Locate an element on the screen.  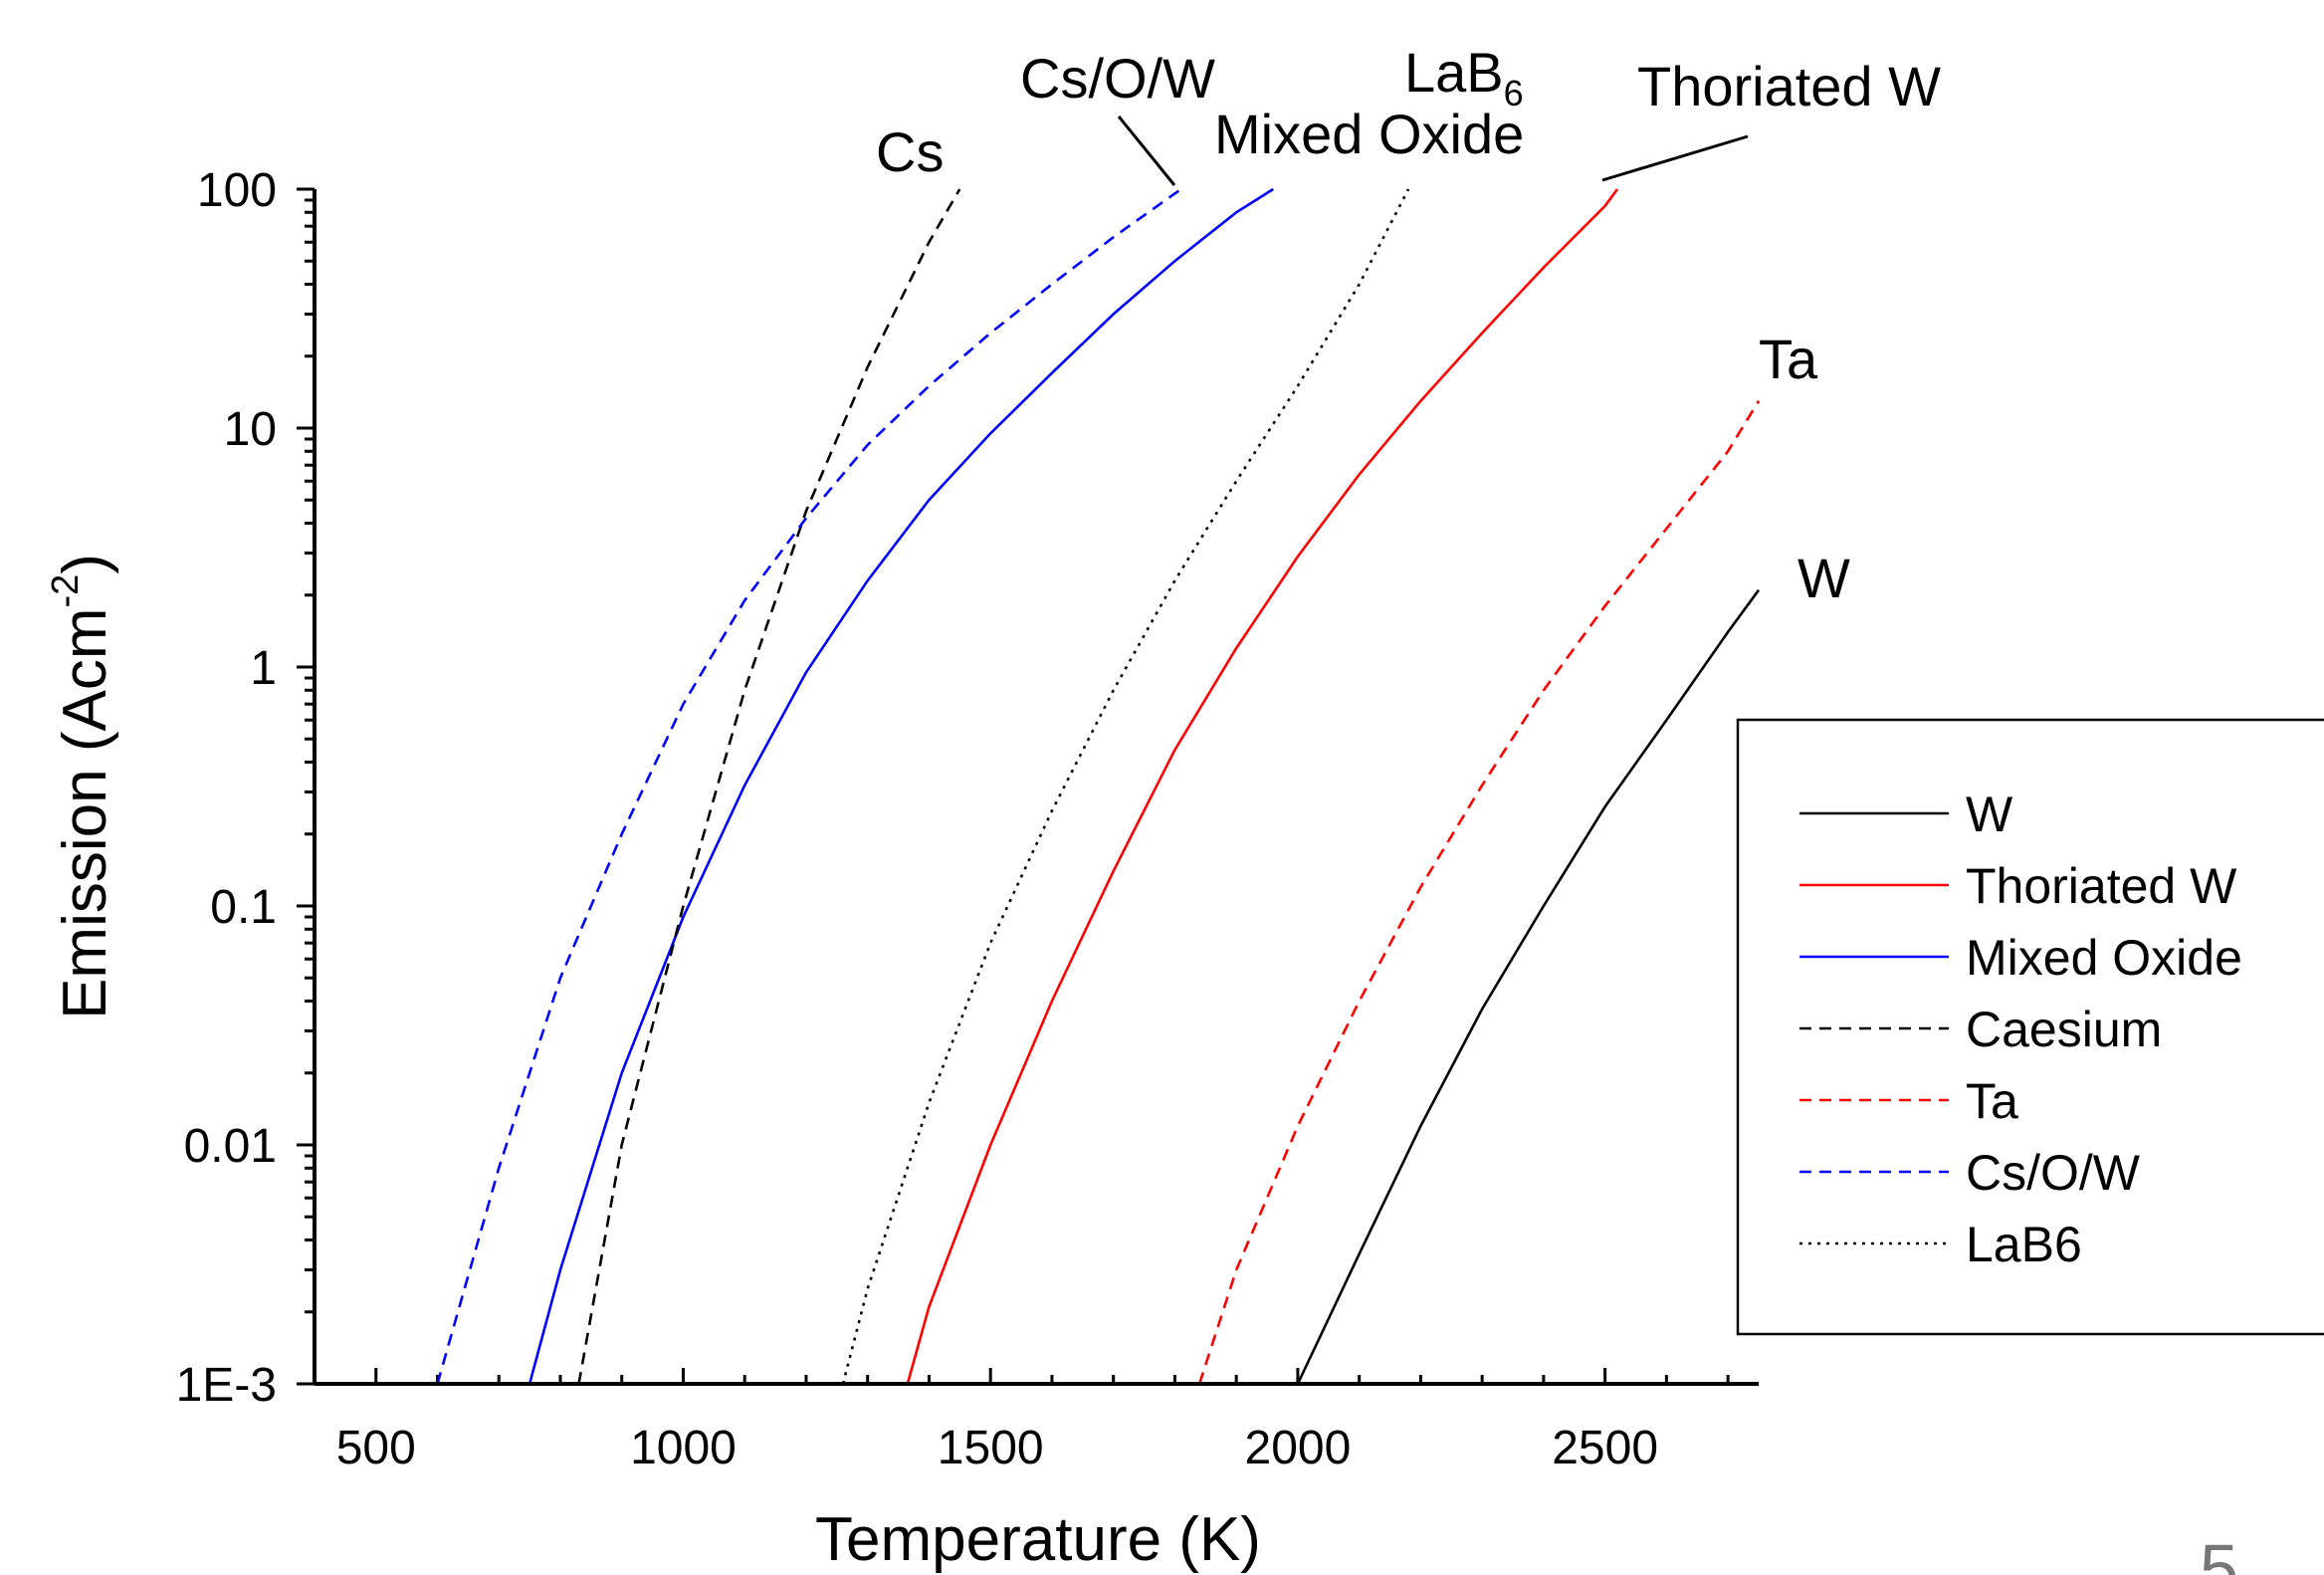
y-tick-label: 1E-3 is located at coordinates (226, 1385).